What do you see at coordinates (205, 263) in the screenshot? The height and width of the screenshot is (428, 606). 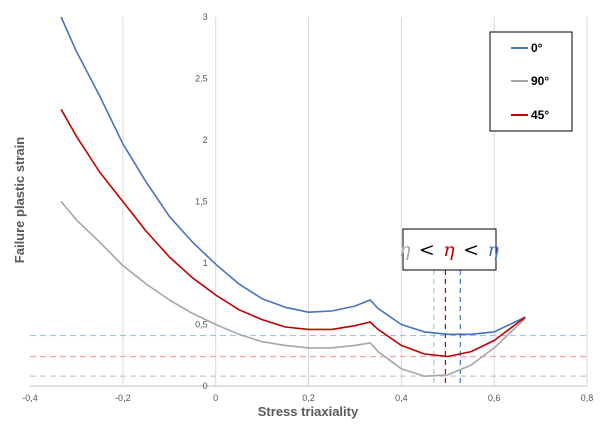 I see `y-tick-label: 1` at bounding box center [205, 263].